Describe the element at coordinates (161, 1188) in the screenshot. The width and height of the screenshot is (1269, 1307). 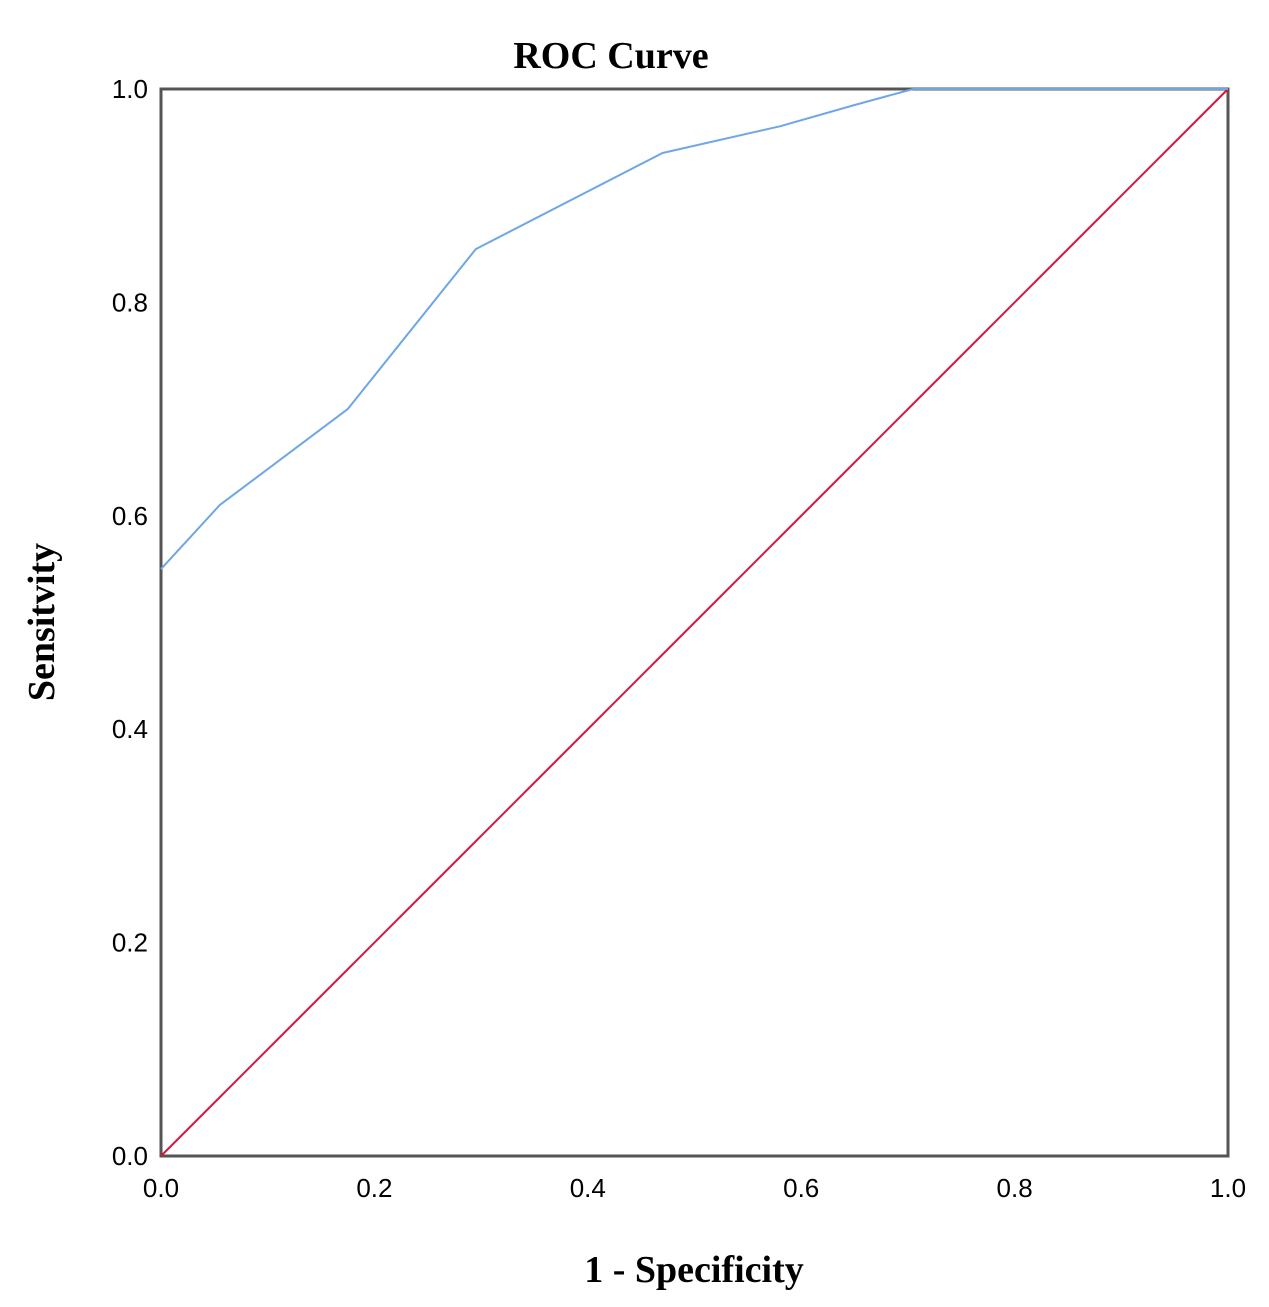
I see `x-tick-label: 0.0` at that location.